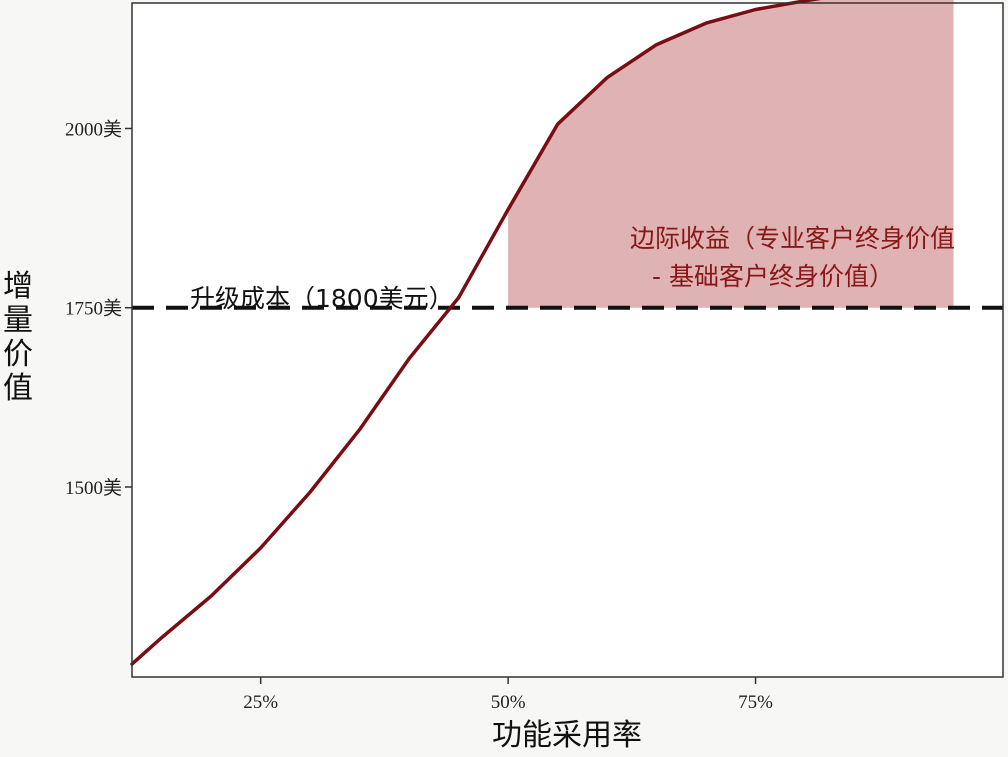 This screenshot has width=1008, height=757. I want to click on x-tick-label: 25%, so click(260, 702).